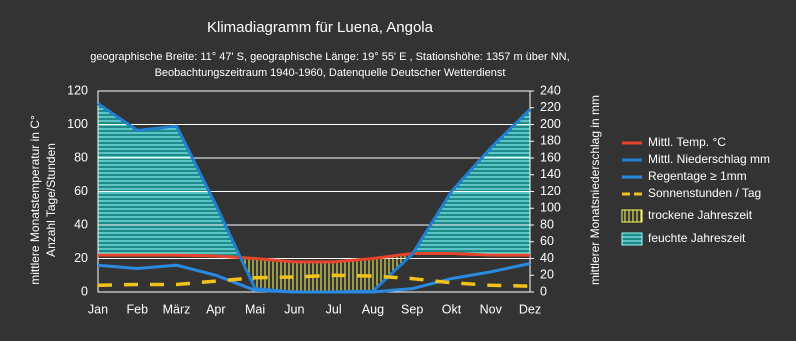 The width and height of the screenshot is (796, 341). Describe the element at coordinates (550, 107) in the screenshot. I see `y2-tick-label: 220` at that location.